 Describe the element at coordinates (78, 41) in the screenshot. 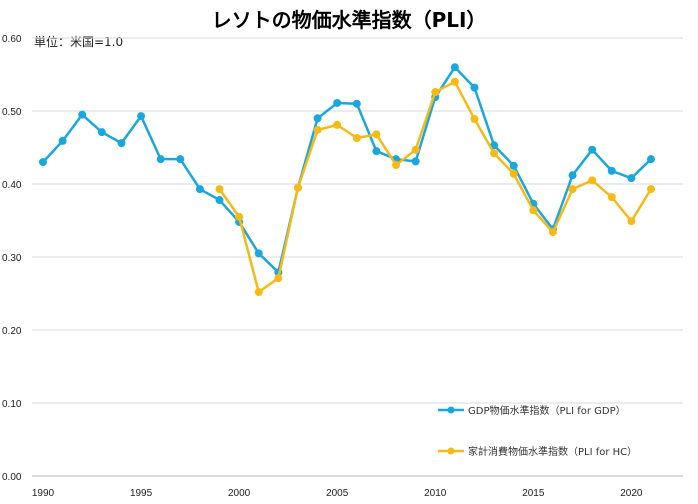

I see `unit-label: 単位：米国=1.0` at that location.